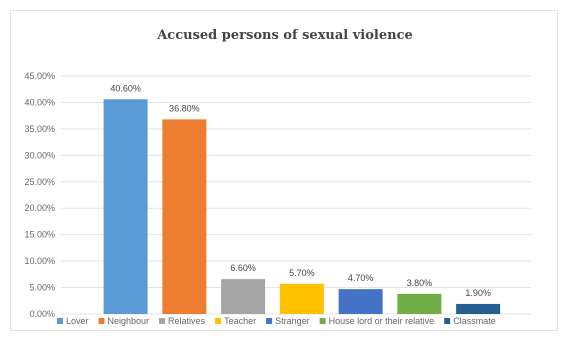  What do you see at coordinates (478, 308) in the screenshot?
I see `bar-classmate` at bounding box center [478, 308].